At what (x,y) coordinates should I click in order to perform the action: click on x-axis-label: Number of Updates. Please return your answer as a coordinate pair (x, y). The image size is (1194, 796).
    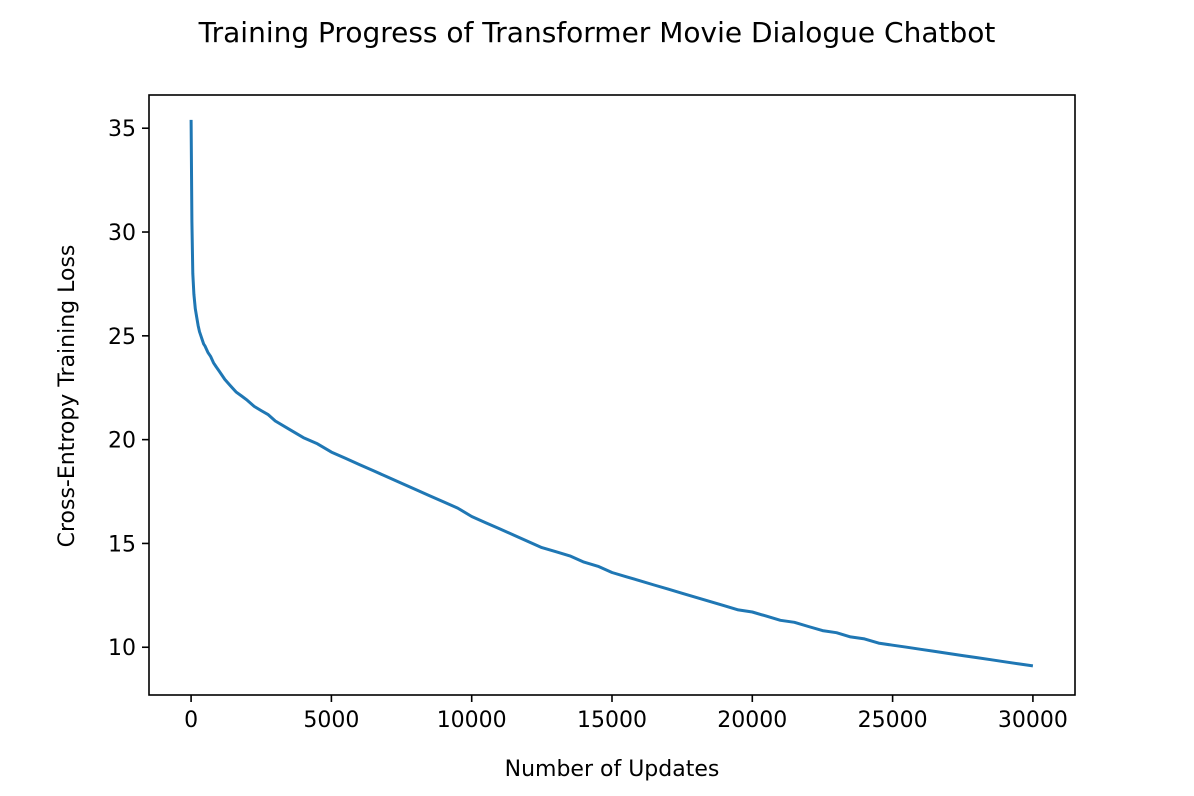
    Looking at the image, I should click on (612, 769).